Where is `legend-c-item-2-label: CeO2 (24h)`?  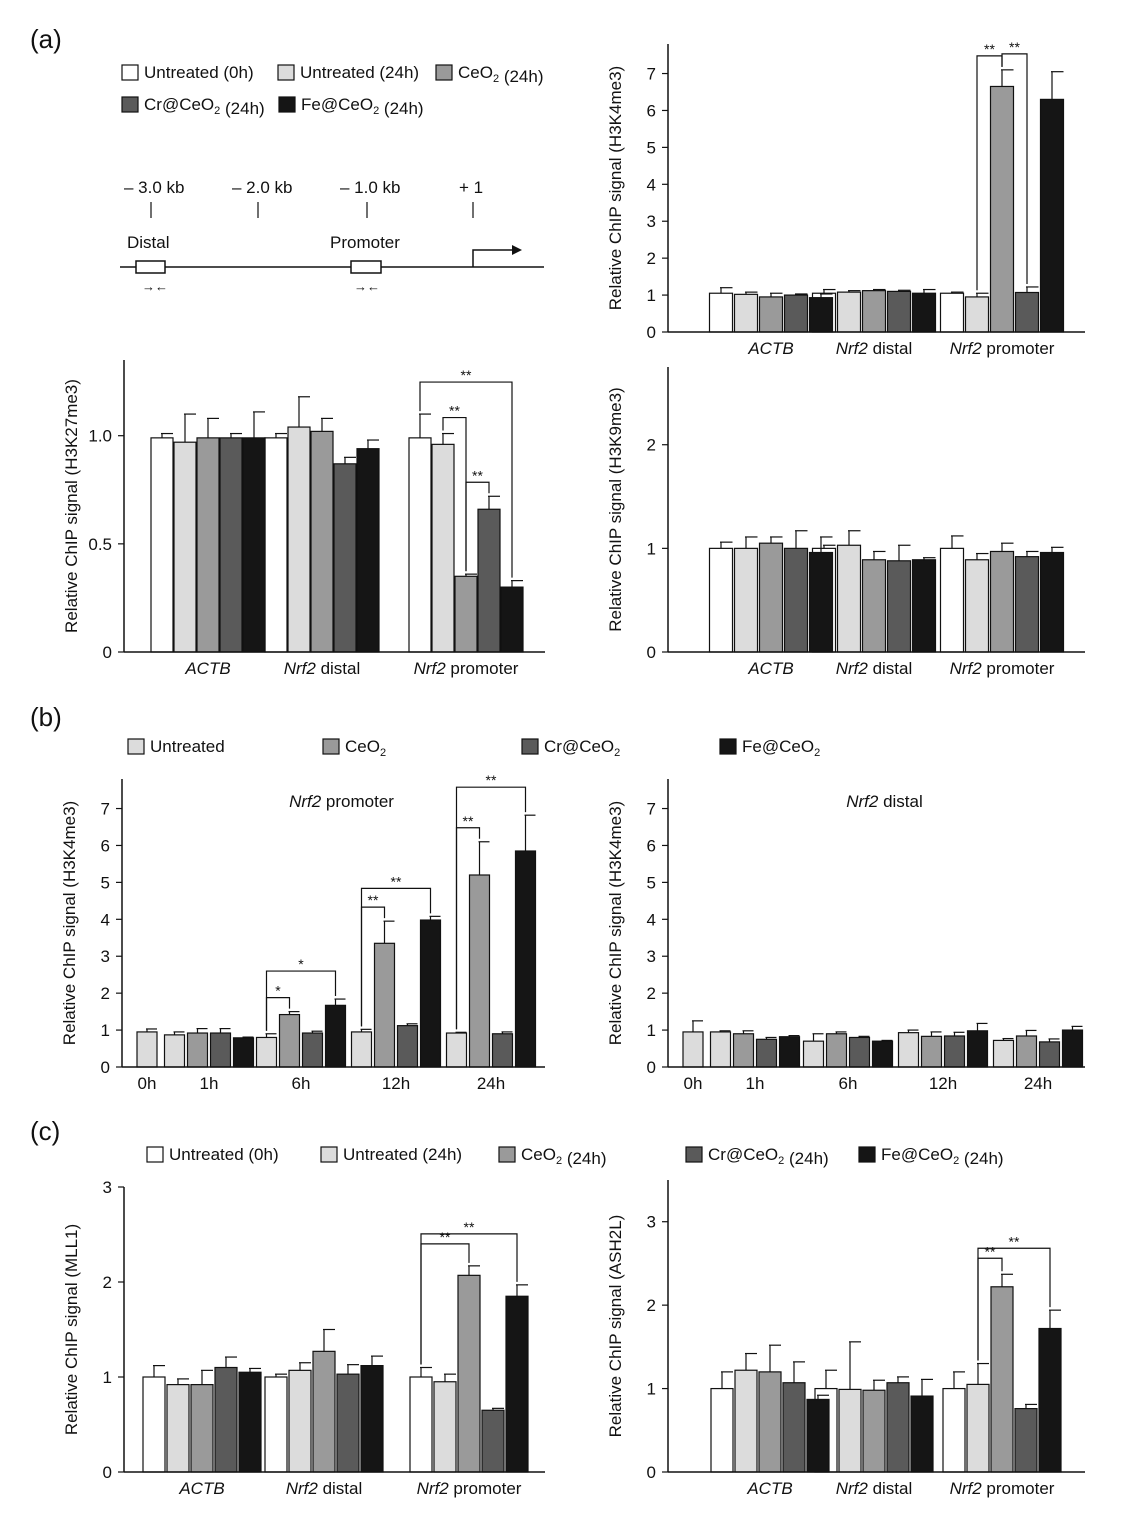 legend-c-item-2-label: CeO2 (24h) is located at coordinates (564, 1156).